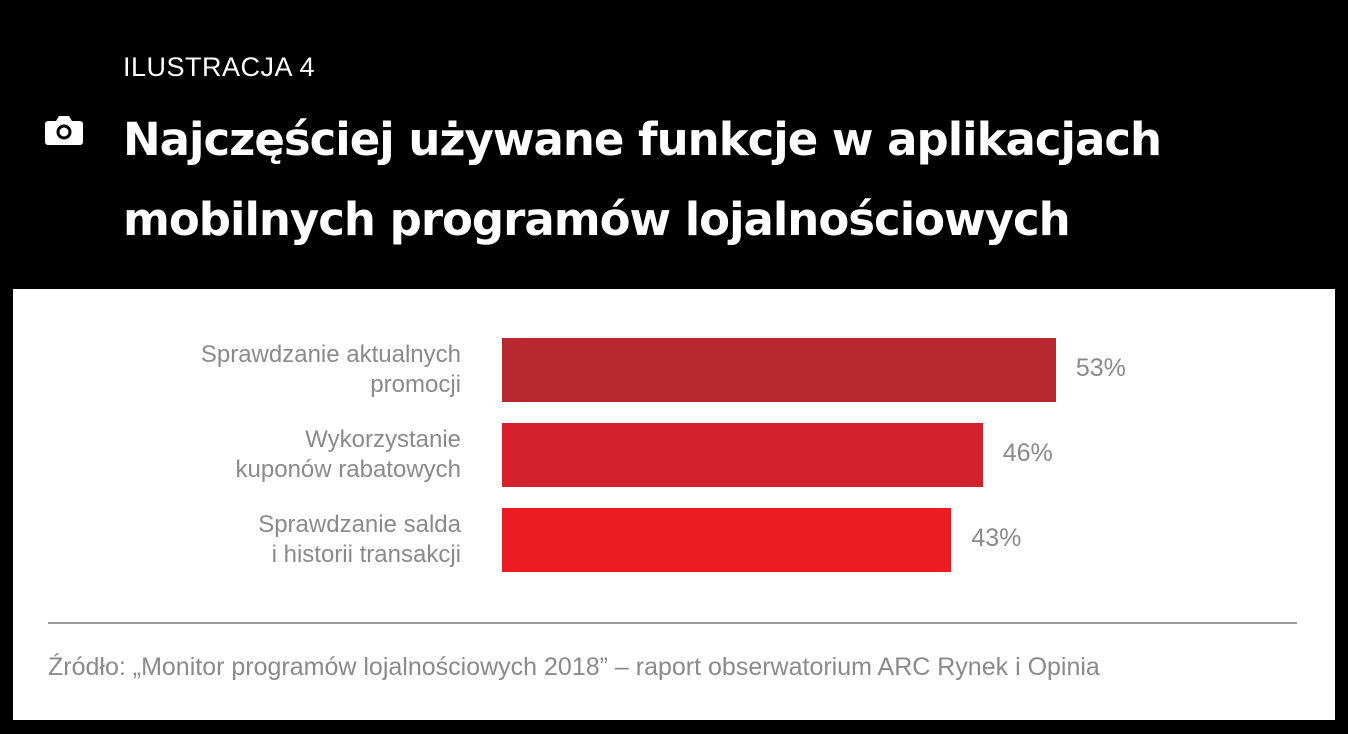 The height and width of the screenshot is (734, 1348). What do you see at coordinates (64, 130) in the screenshot?
I see `camera-icon` at bounding box center [64, 130].